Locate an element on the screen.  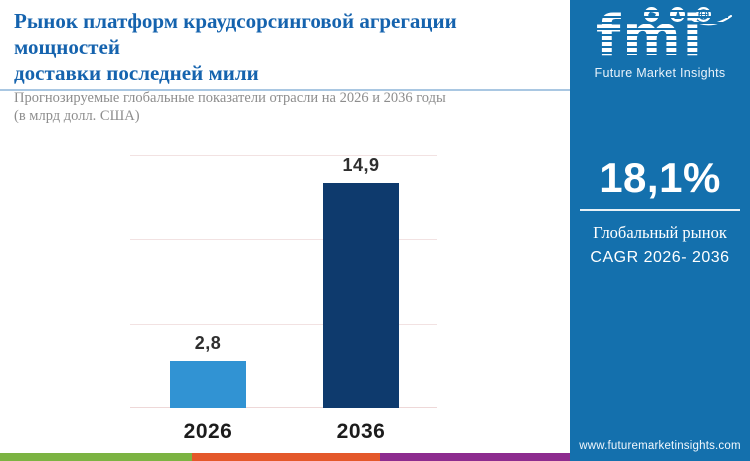
cagr-value: 18,1% is located at coordinates (660, 177).